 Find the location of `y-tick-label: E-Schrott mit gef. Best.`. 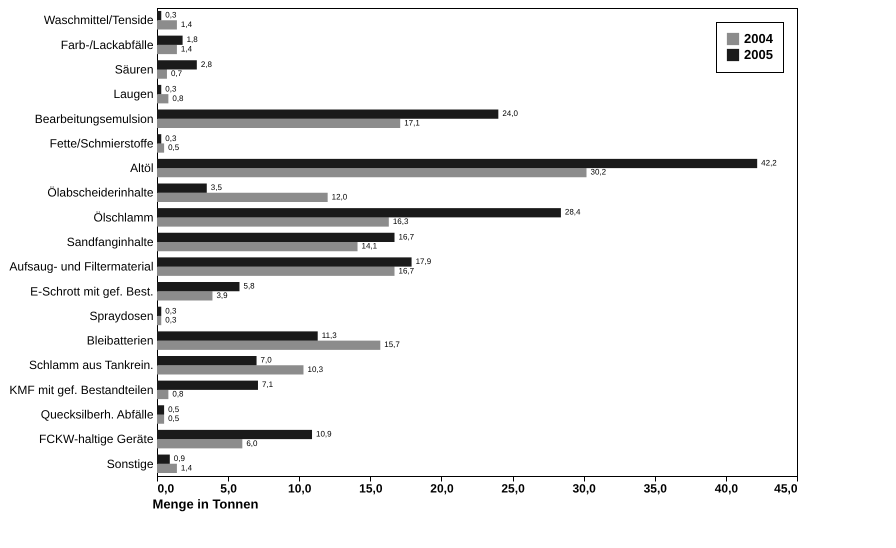

y-tick-label: E-Schrott mit gef. Best. is located at coordinates (92, 291).